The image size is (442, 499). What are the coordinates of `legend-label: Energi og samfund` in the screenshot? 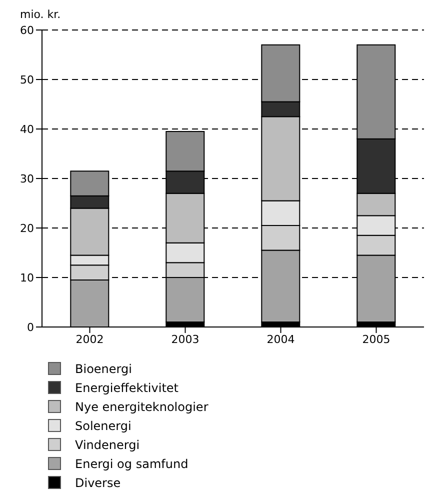 It's located at (131, 463).